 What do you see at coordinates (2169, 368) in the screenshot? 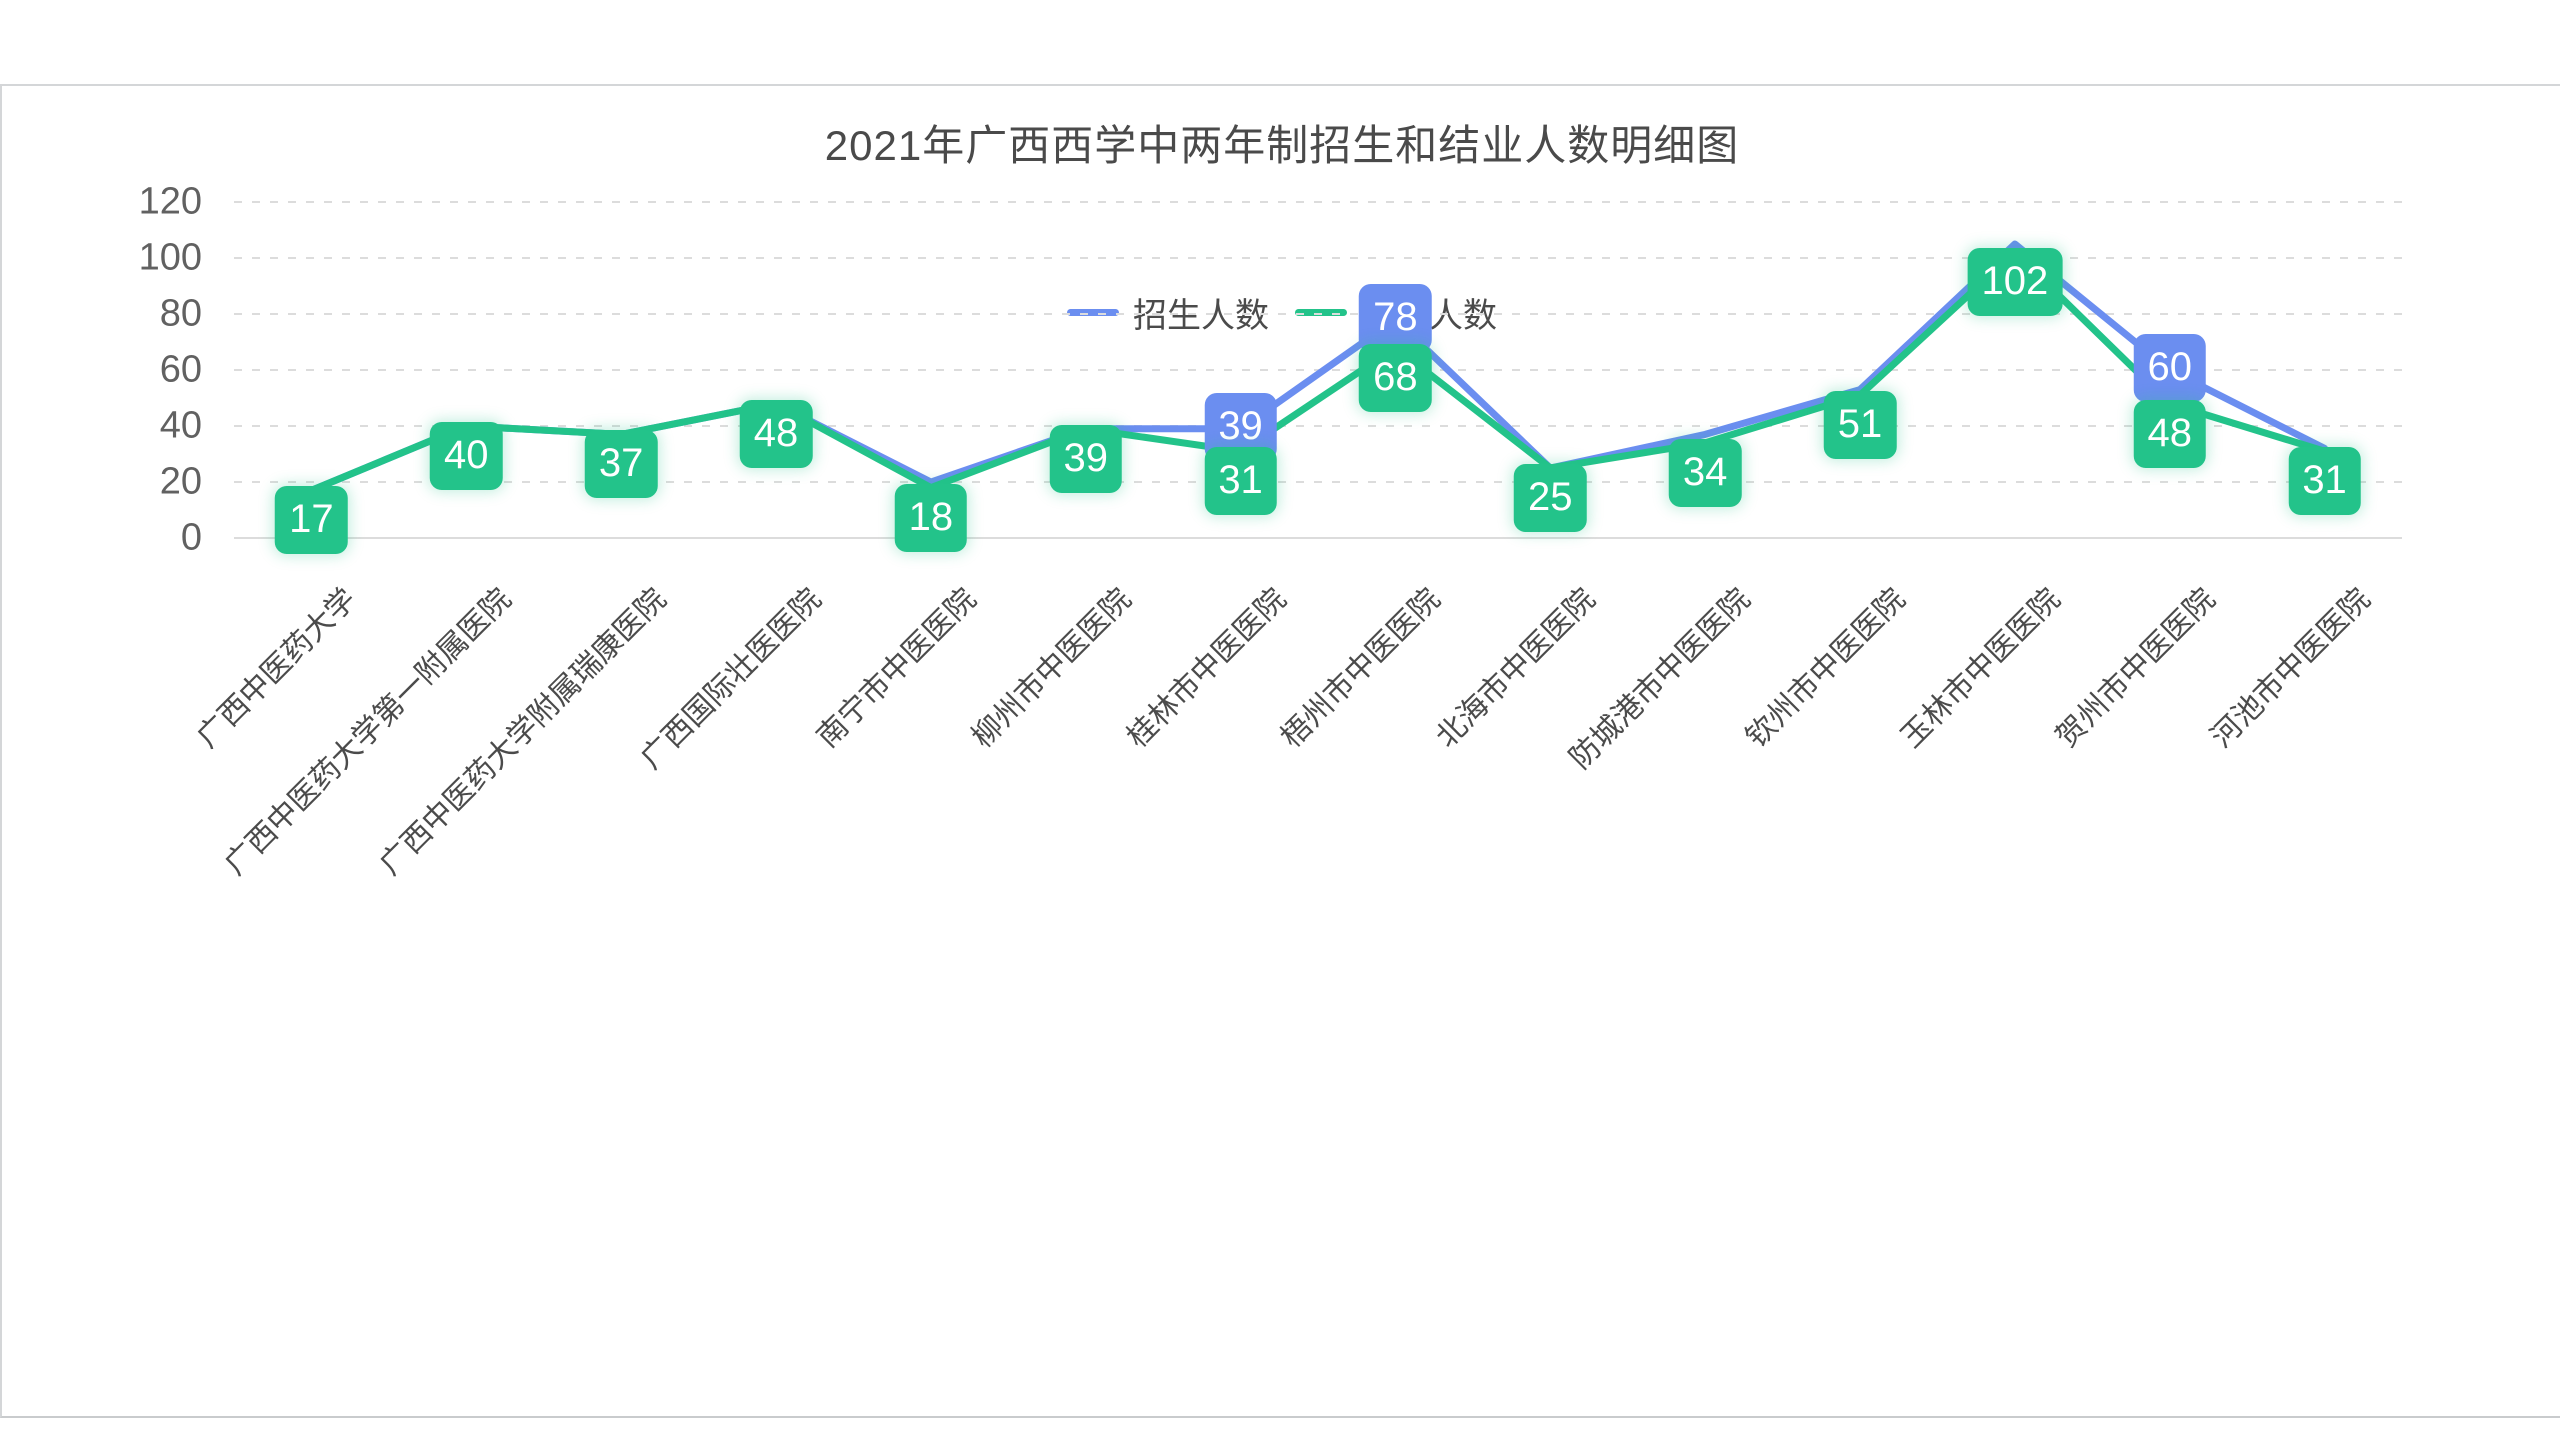
I see `data-label-enrolled: 60` at bounding box center [2169, 368].